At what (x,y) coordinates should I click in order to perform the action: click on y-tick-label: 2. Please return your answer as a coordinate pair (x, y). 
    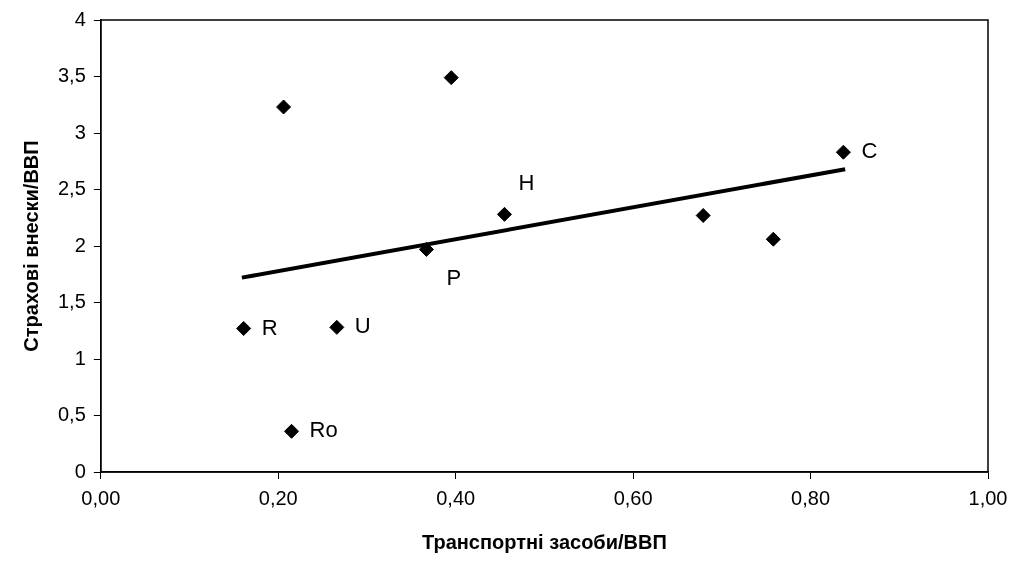
    Looking at the image, I should click on (80, 244).